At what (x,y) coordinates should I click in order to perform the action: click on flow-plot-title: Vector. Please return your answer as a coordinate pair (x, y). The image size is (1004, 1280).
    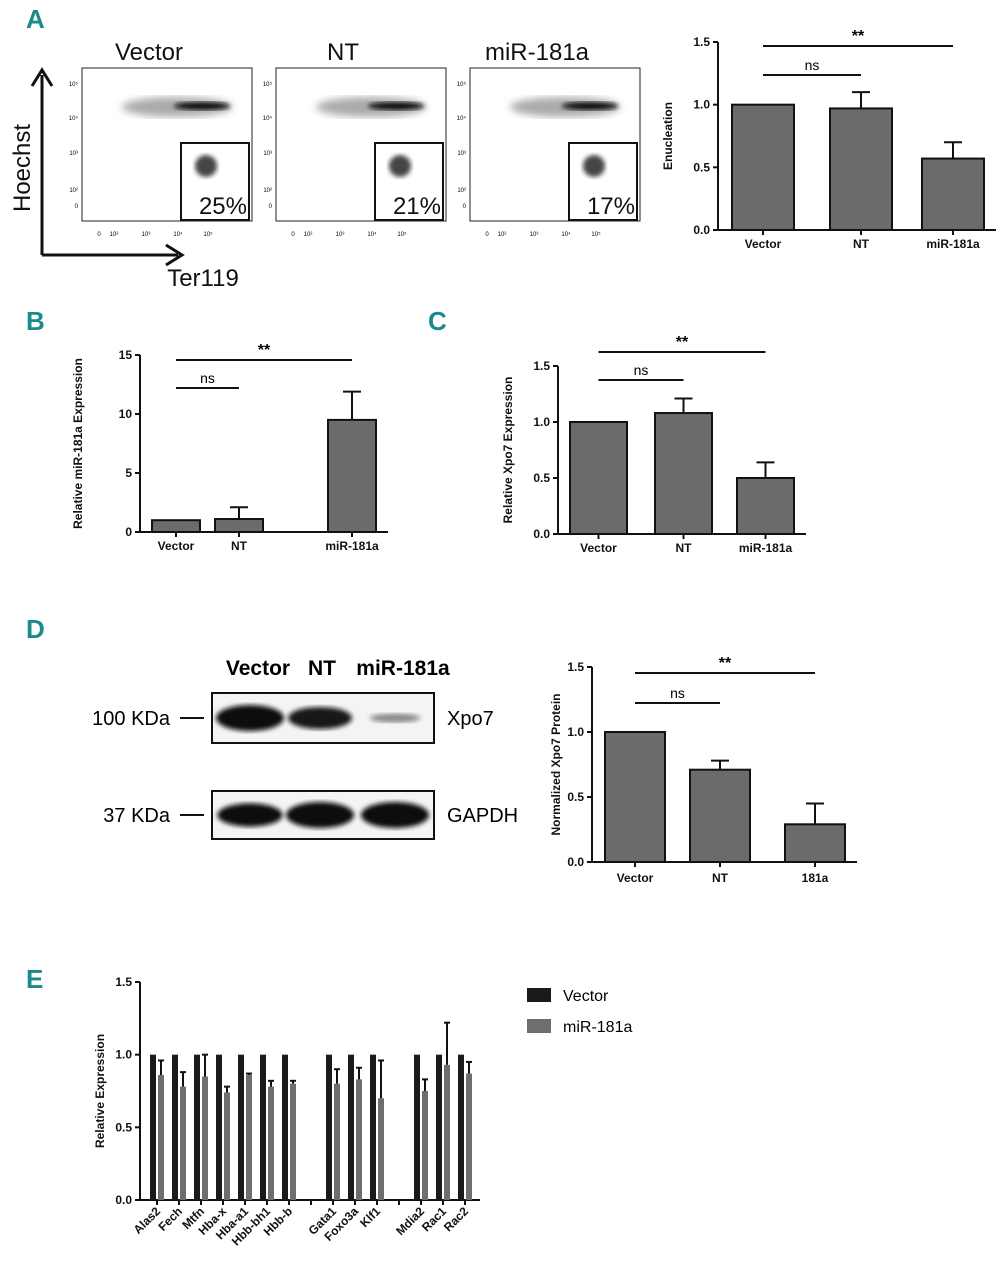
    Looking at the image, I should click on (149, 52).